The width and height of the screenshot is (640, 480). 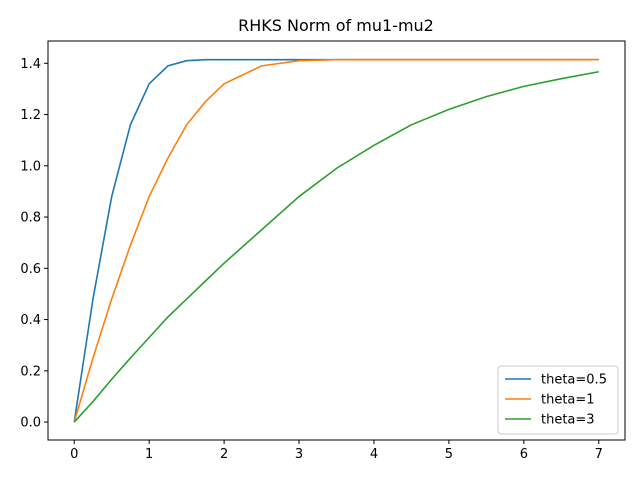 What do you see at coordinates (568, 420) in the screenshot?
I see `legend-label-3: theta=3` at bounding box center [568, 420].